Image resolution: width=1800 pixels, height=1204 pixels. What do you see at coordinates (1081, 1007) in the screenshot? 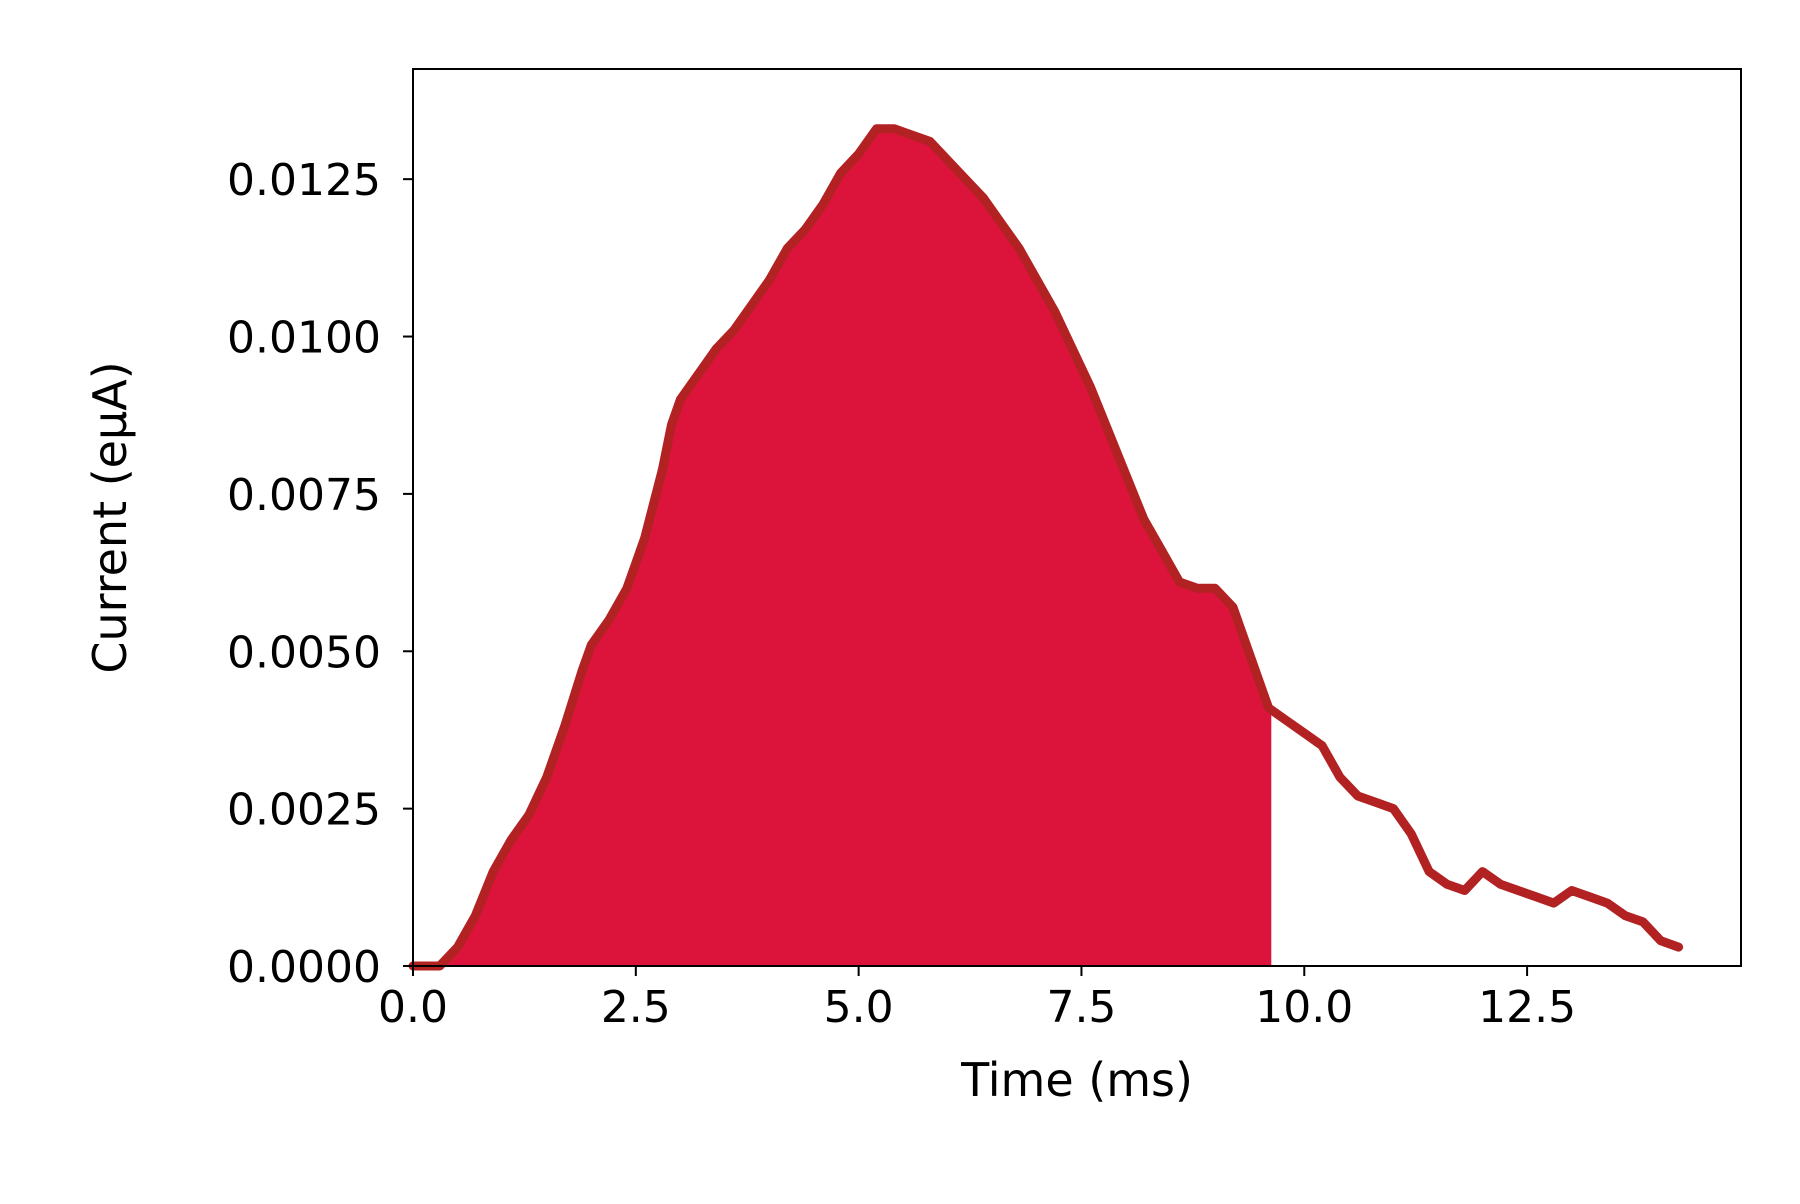
I see `x-tick-label: 7.5` at bounding box center [1081, 1007].